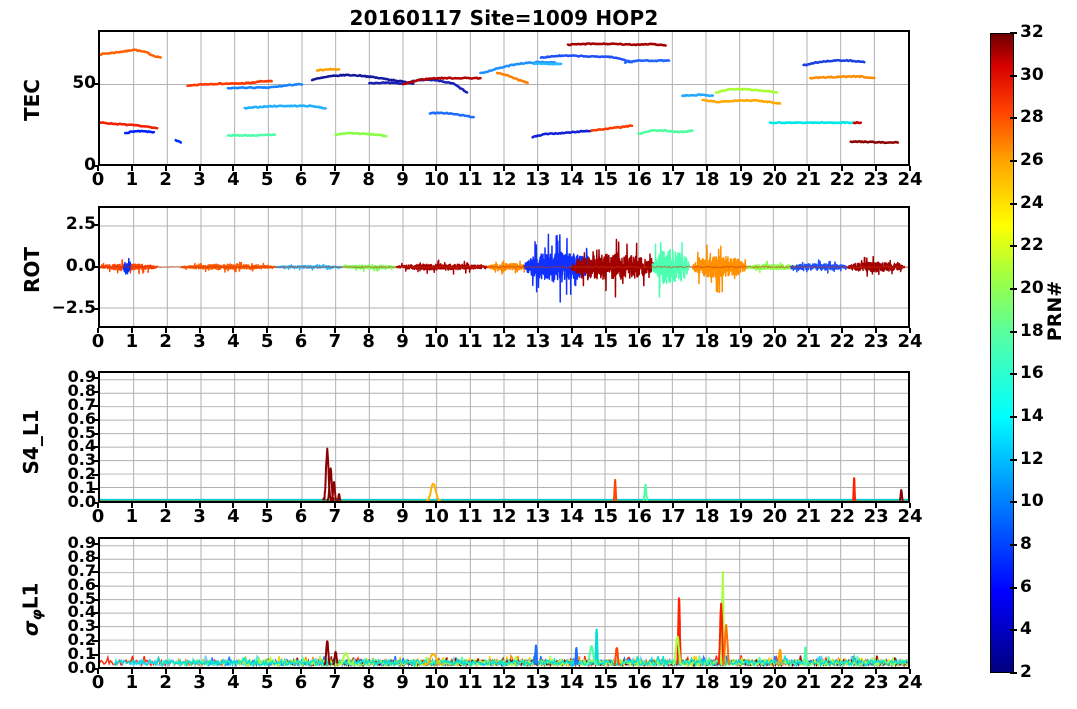 This screenshot has height=709, width=1077. I want to click on rot-xtick-24: 24, so click(910, 341).